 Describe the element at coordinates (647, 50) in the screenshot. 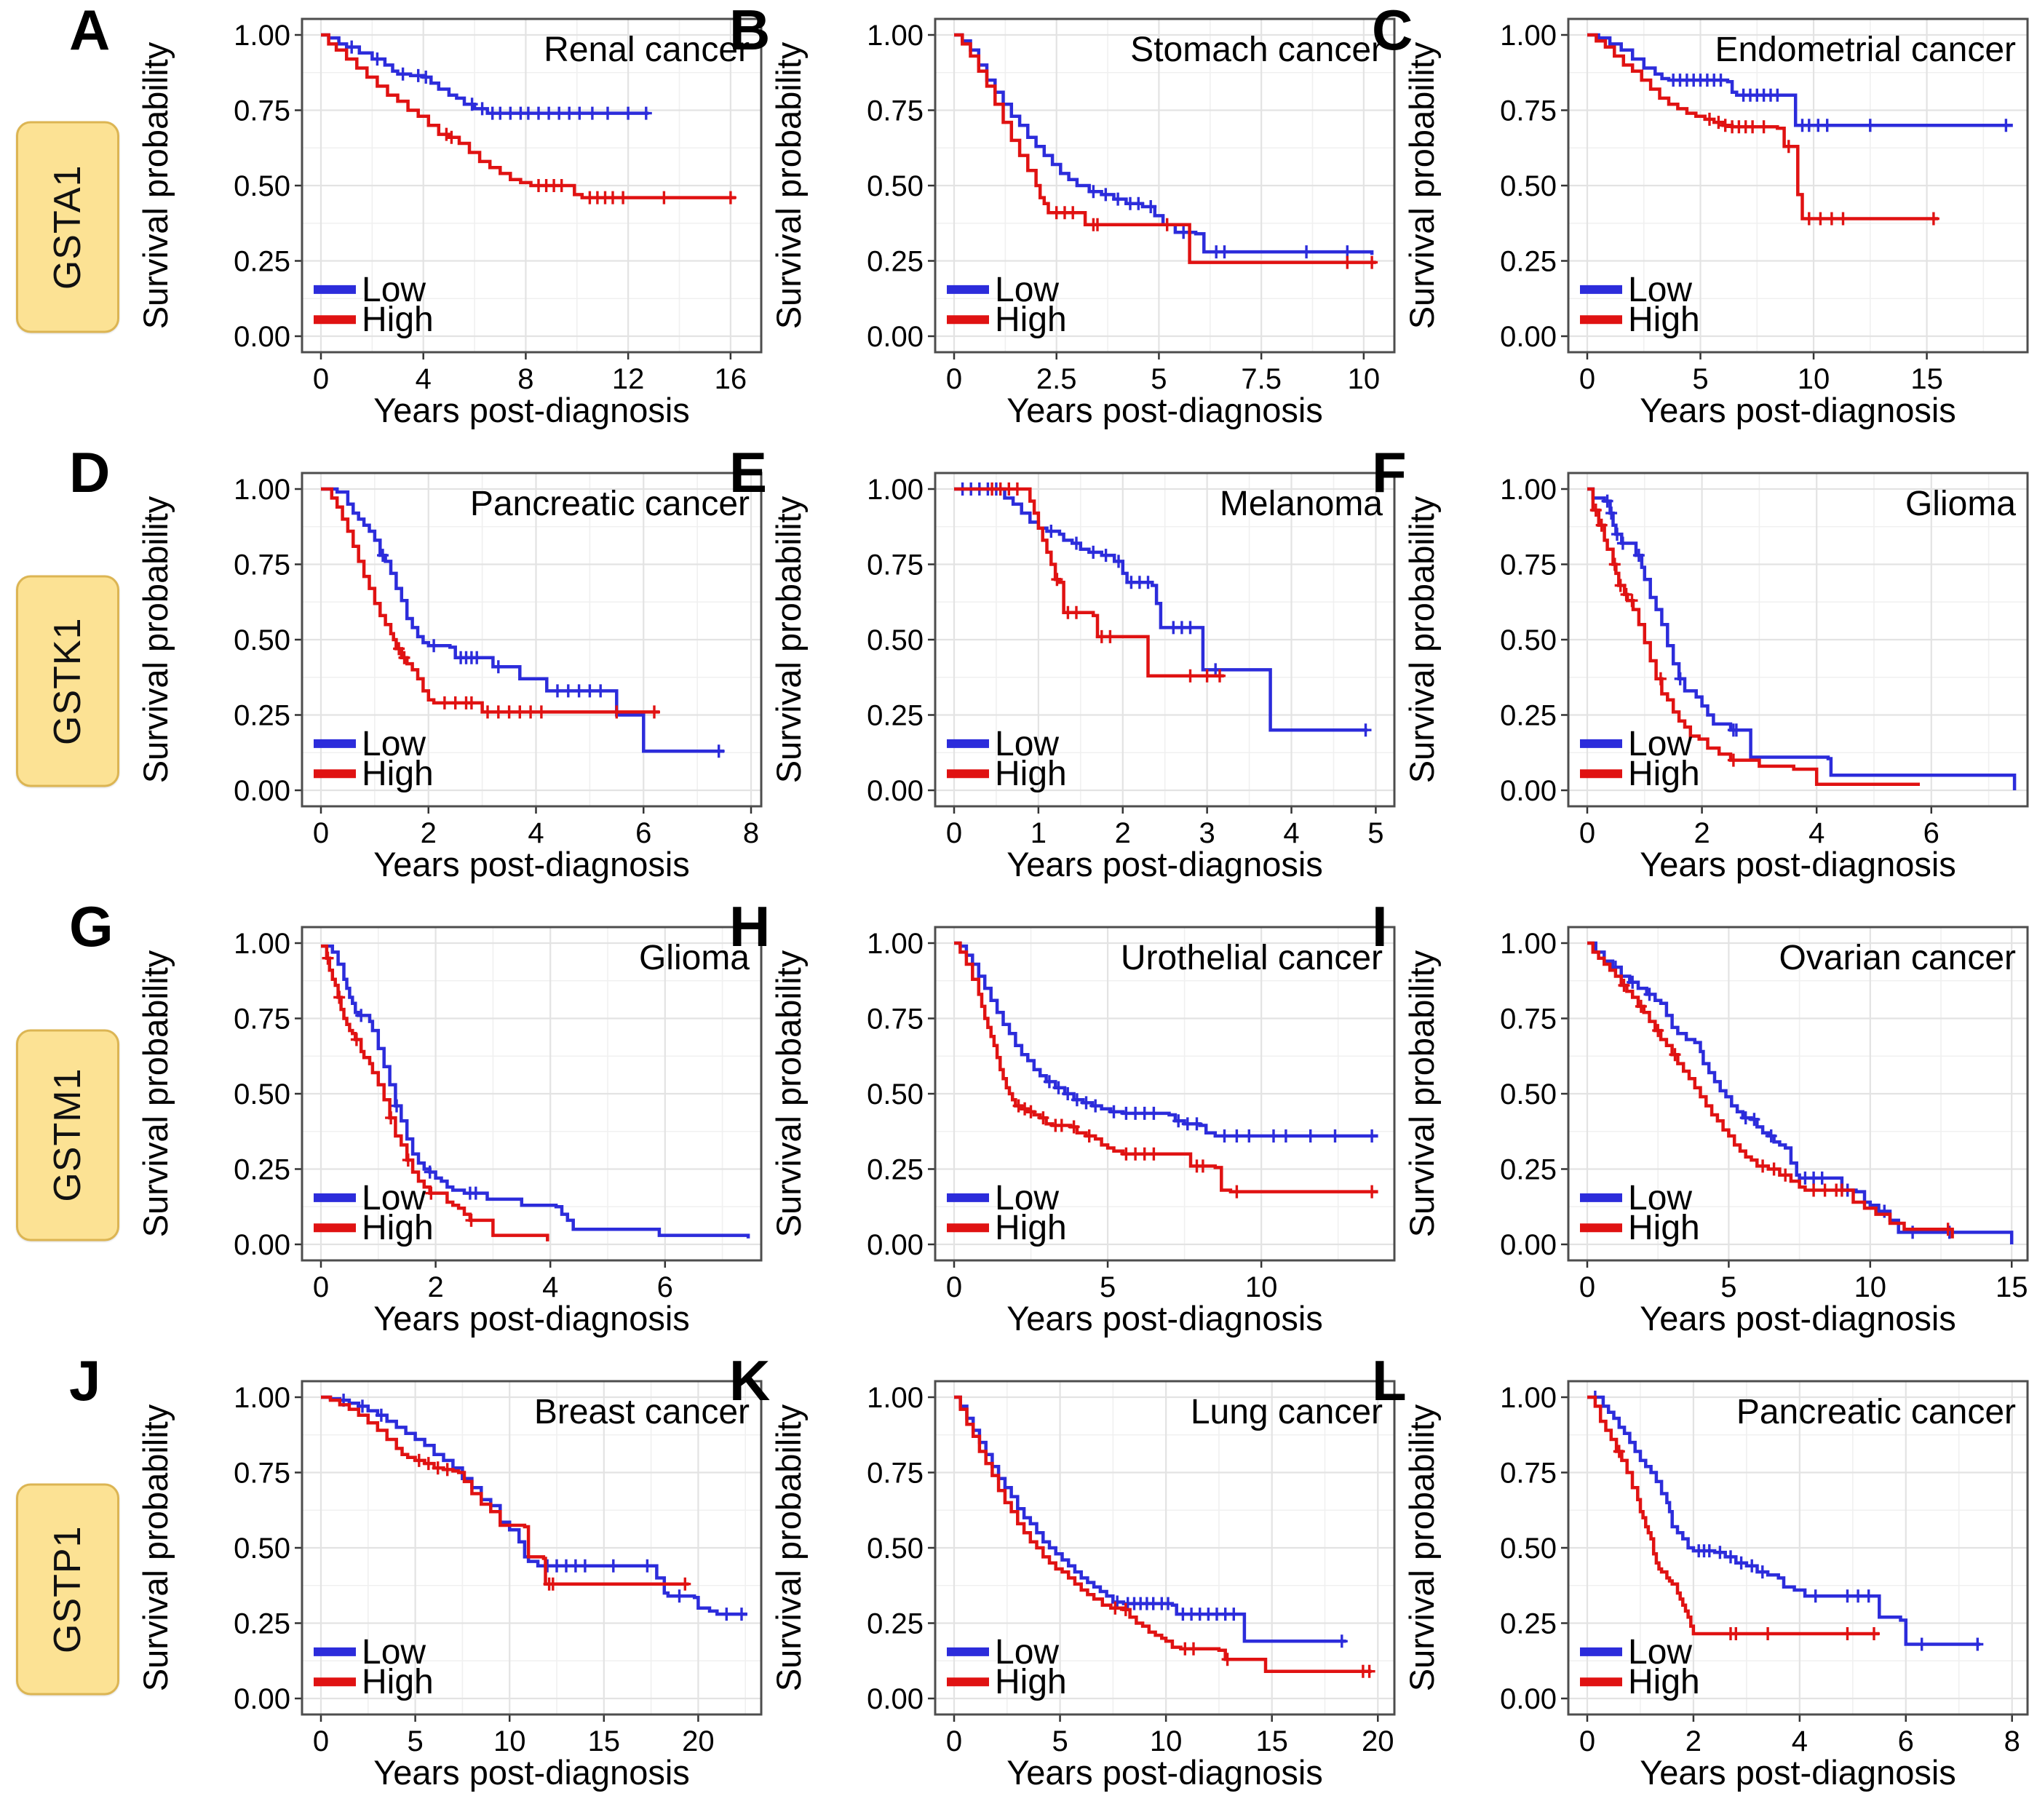

I see `panel-title: Renal cancer` at that location.